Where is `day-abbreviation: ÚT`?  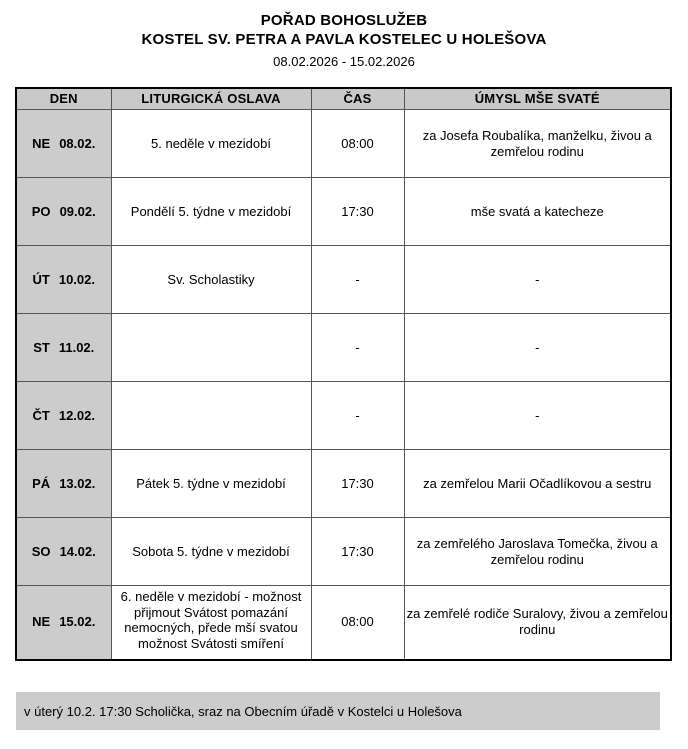
day-abbreviation: ÚT is located at coordinates (41, 279).